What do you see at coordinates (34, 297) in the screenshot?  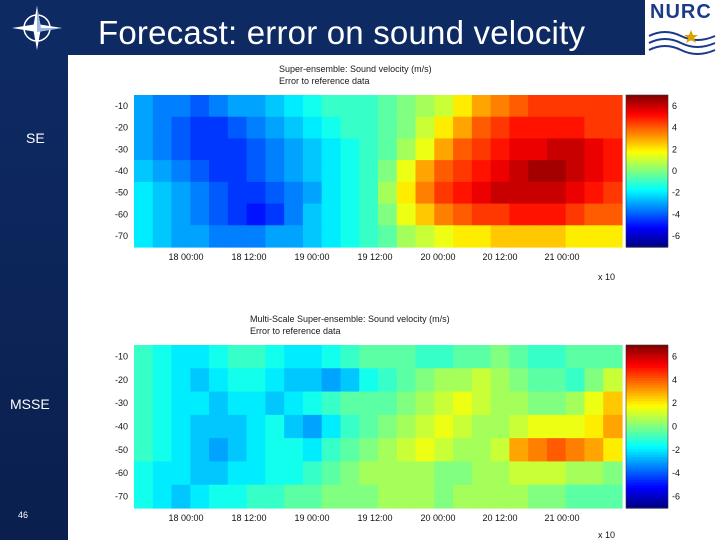 I see `sidebar-bar` at bounding box center [34, 297].